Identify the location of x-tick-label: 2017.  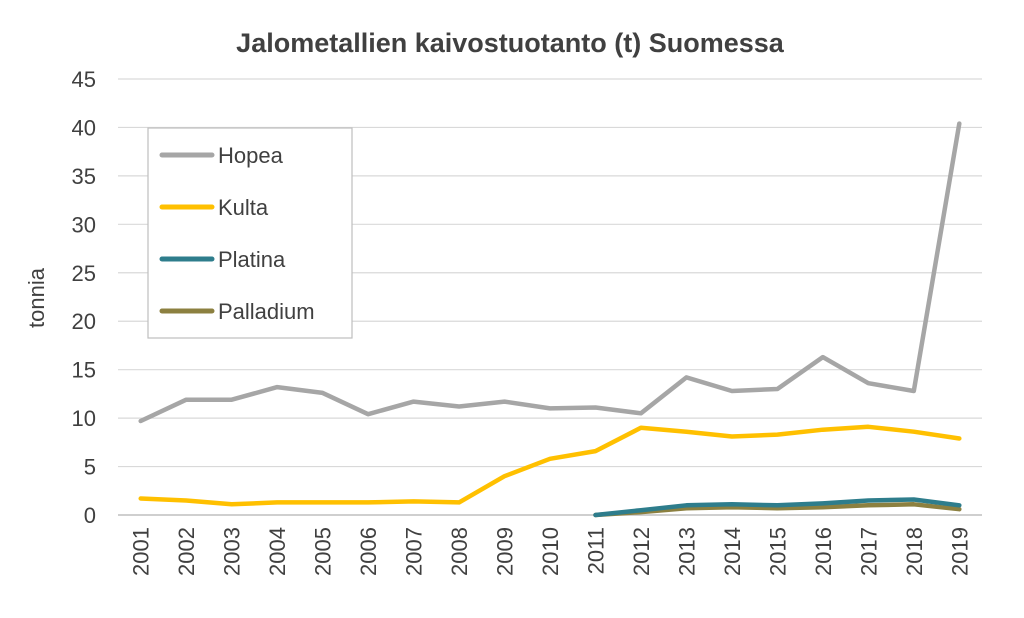
(868, 551).